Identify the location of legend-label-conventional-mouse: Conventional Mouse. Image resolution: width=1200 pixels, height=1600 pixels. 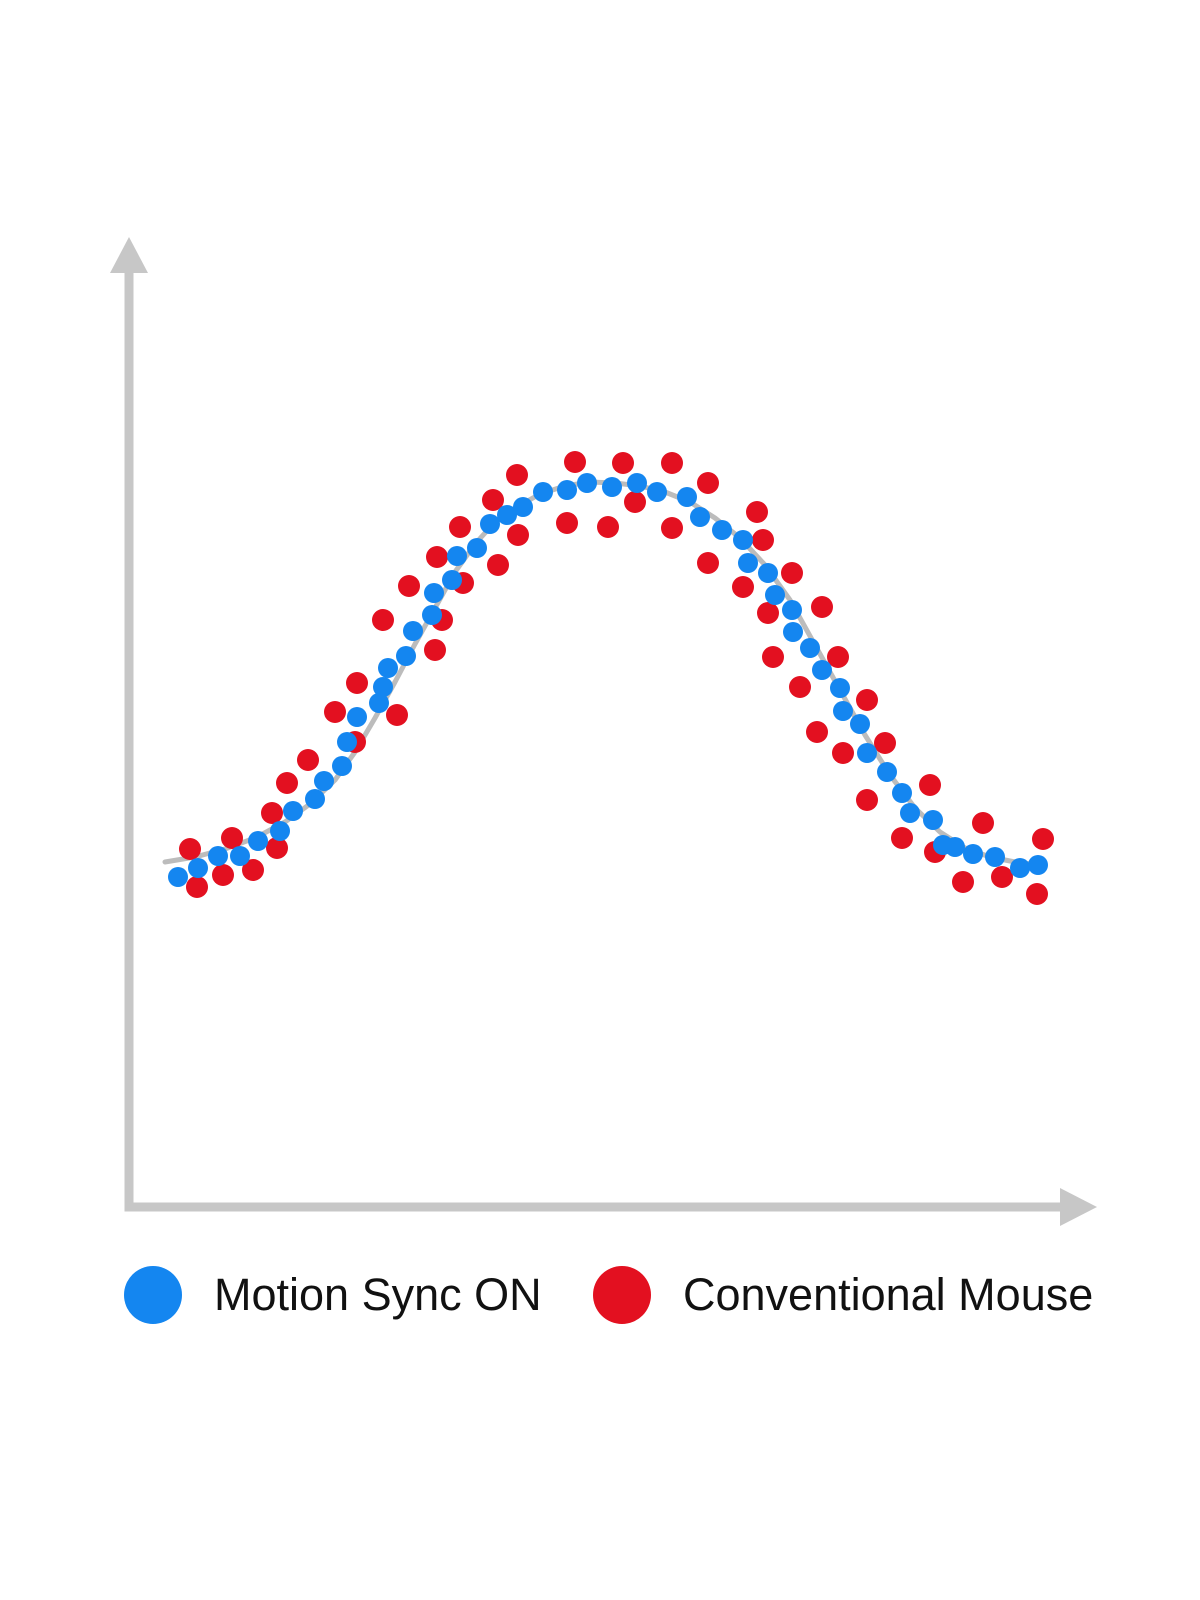
(888, 1294).